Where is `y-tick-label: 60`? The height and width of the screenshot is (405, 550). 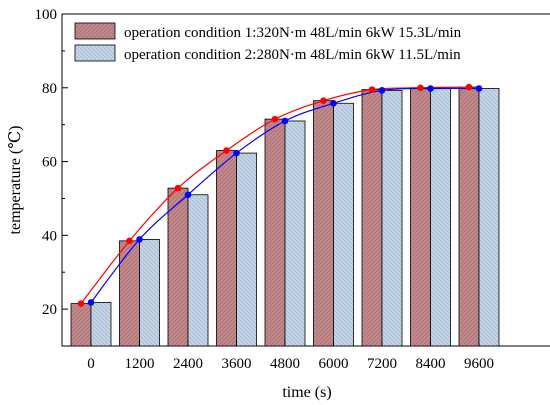 y-tick-label: 60 is located at coordinates (49, 163).